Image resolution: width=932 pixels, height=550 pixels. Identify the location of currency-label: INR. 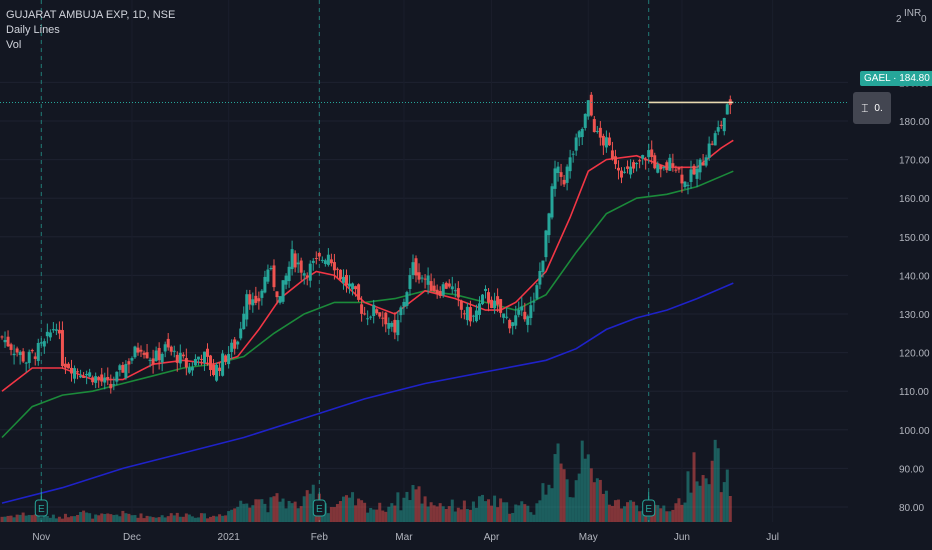
(913, 13).